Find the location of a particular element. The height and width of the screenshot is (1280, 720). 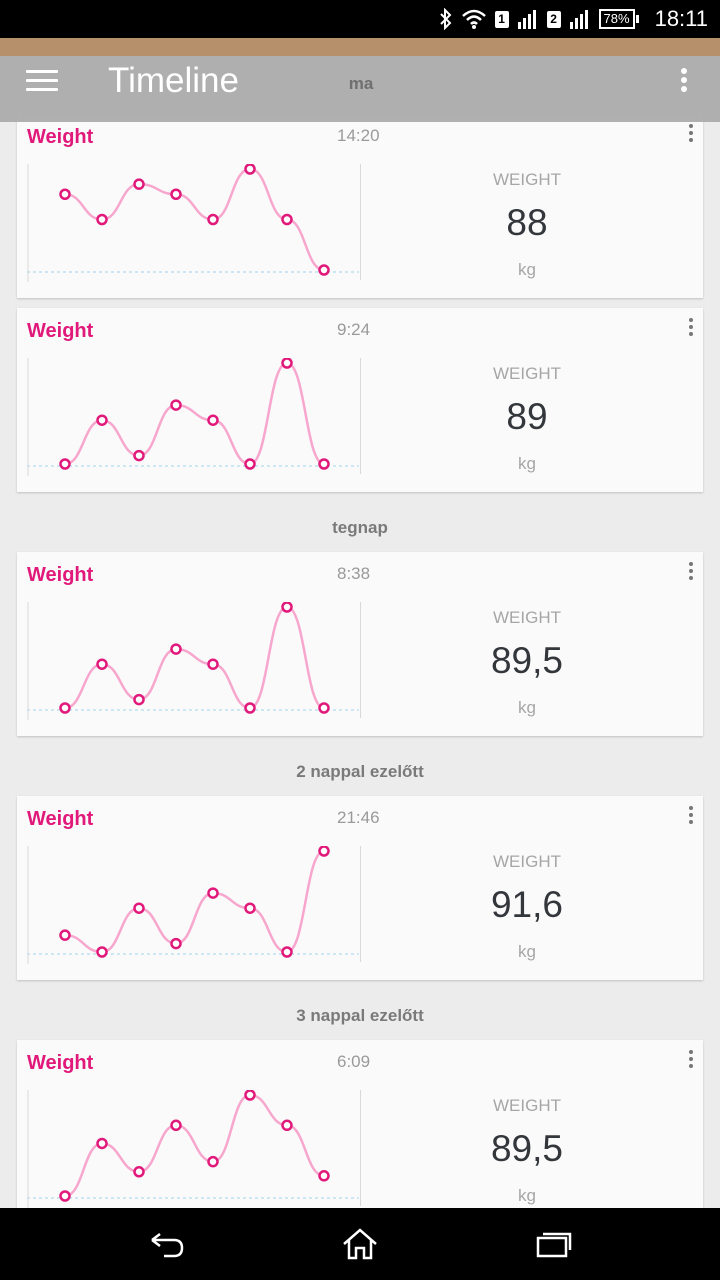

battery-level: 78% is located at coordinates (616, 18).